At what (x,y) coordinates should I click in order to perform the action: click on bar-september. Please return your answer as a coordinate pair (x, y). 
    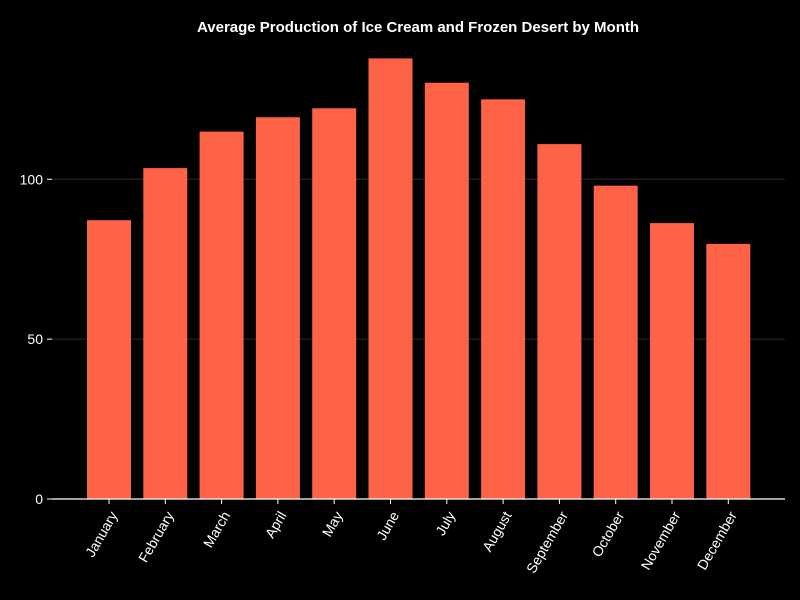
    Looking at the image, I should click on (559, 321).